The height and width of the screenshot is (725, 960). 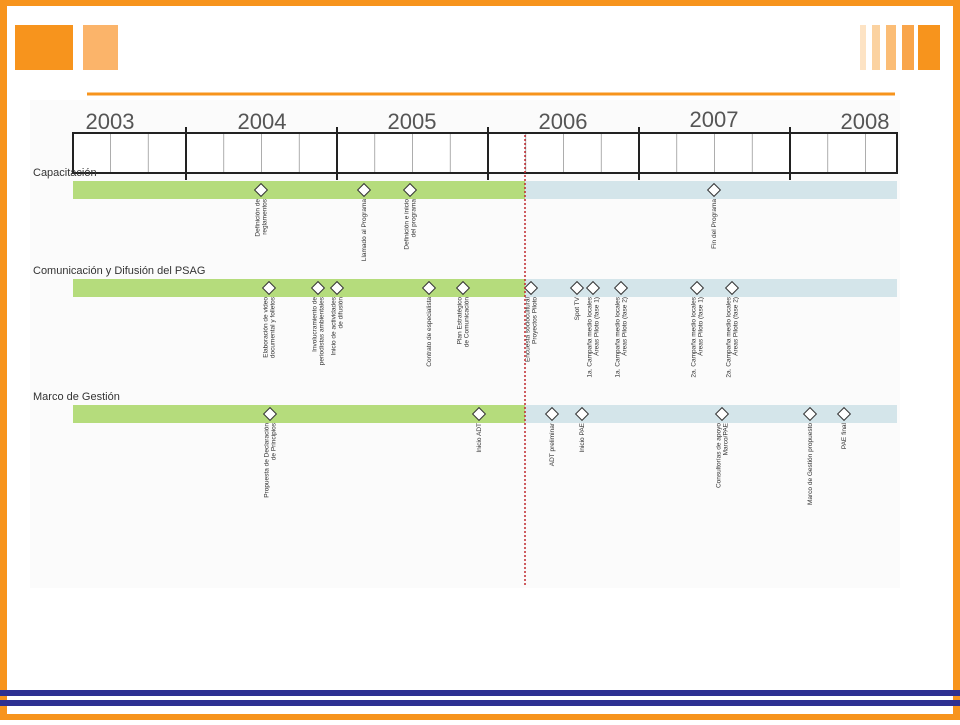 What do you see at coordinates (810, 464) in the screenshot?
I see `milestone-label: Marco de Gestión propuesto` at bounding box center [810, 464].